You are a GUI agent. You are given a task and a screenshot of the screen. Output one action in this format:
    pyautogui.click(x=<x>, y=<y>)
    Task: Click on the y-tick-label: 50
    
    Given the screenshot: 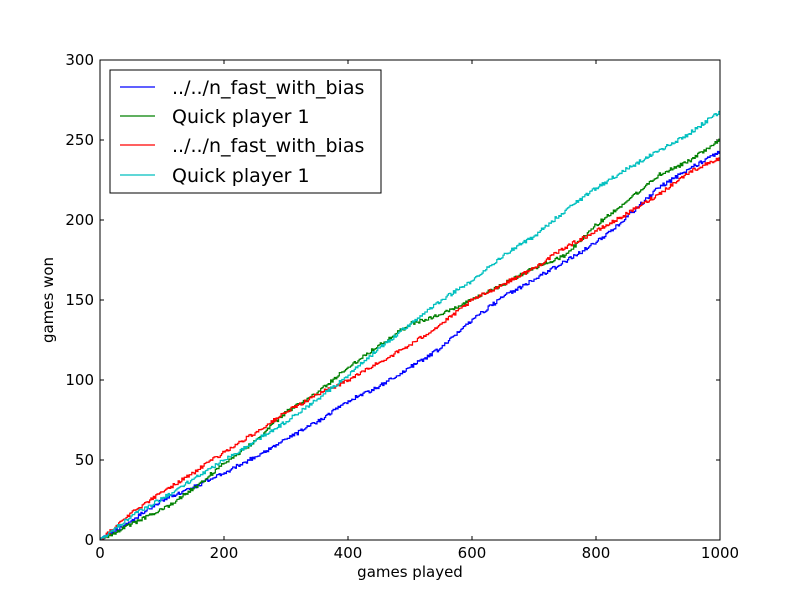 What is the action you would take?
    pyautogui.click(x=84, y=460)
    